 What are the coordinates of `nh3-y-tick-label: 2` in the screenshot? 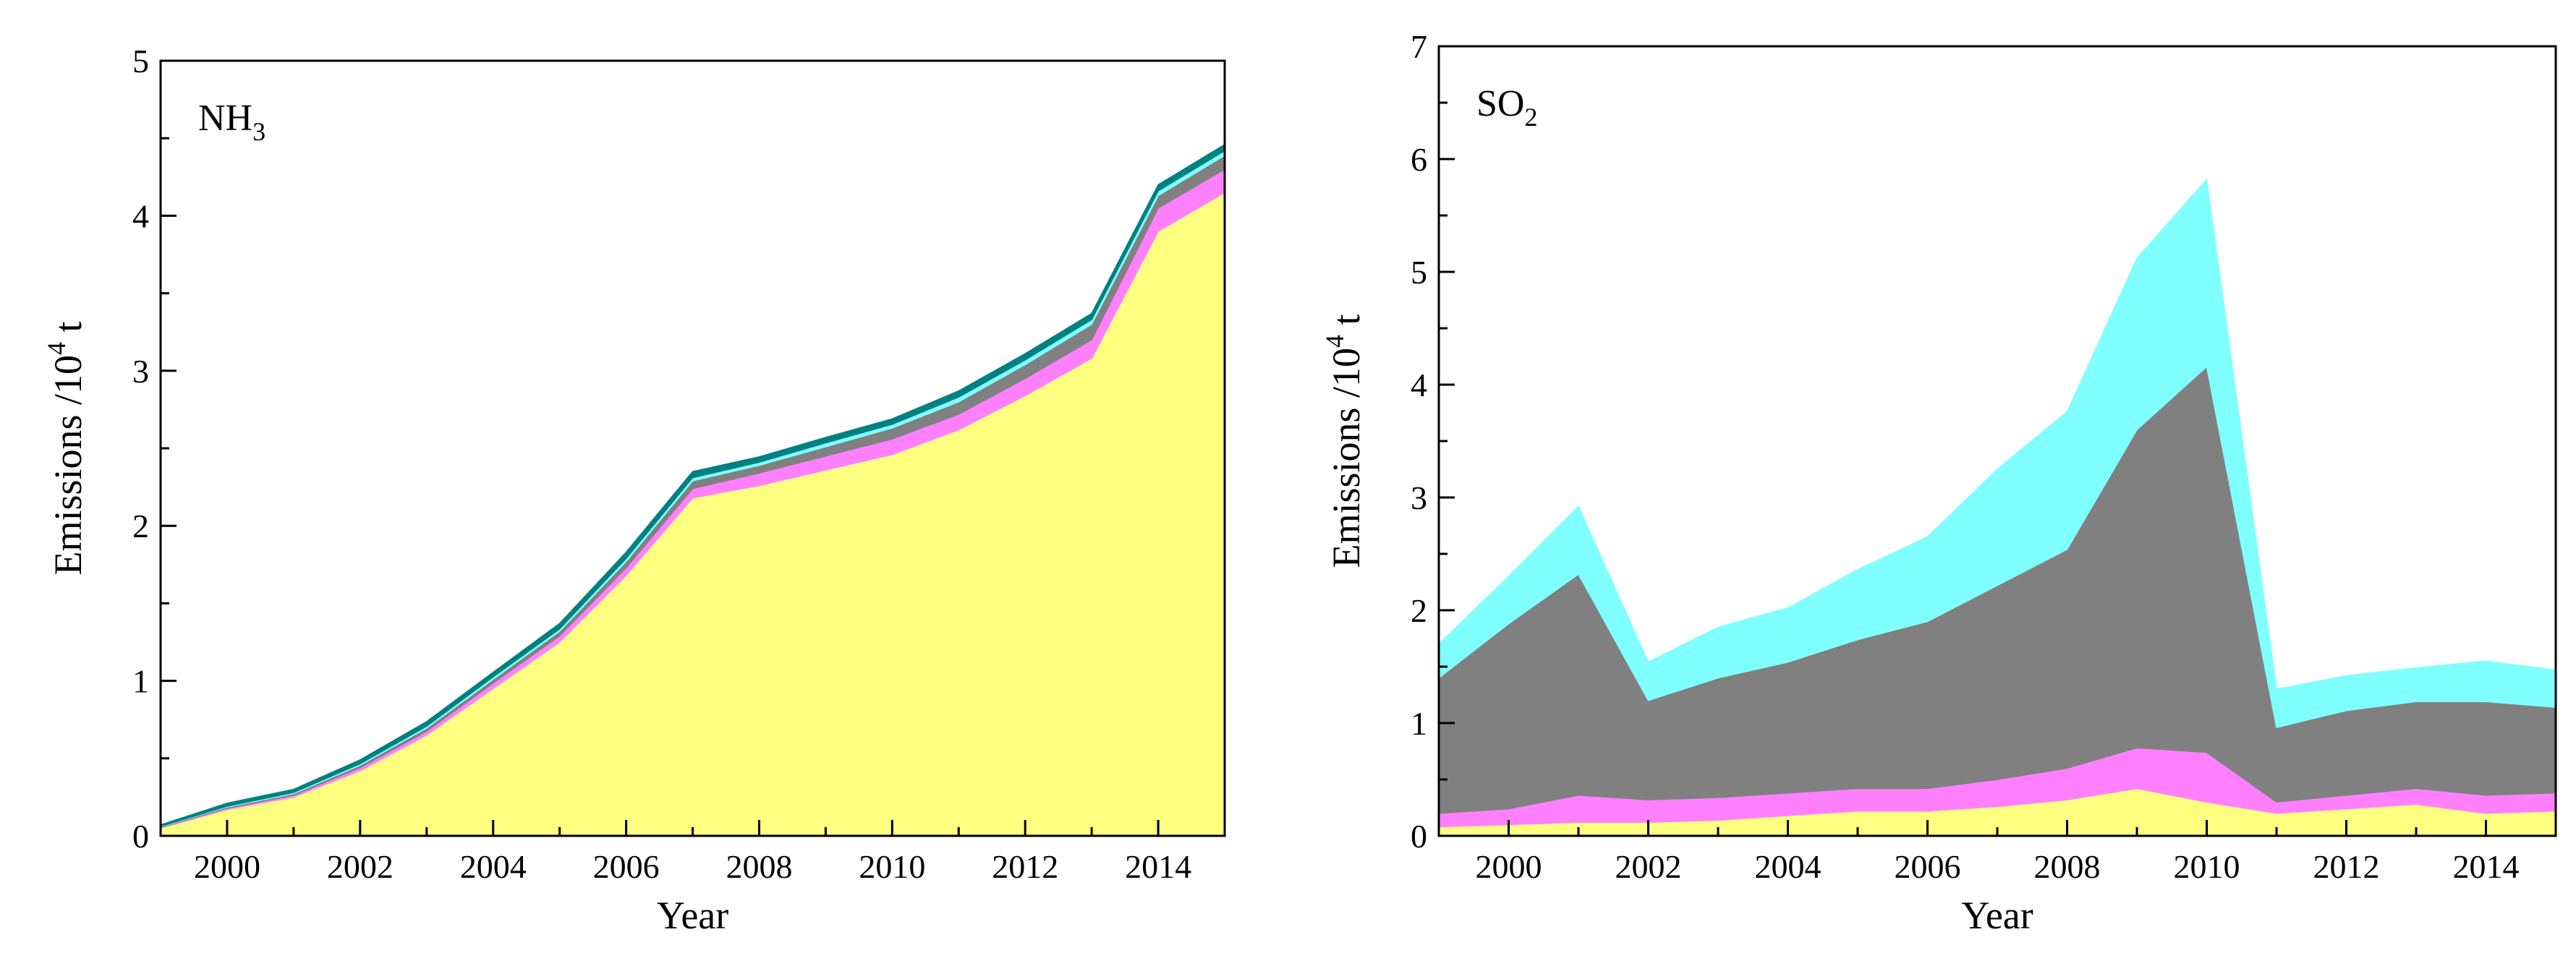 It's located at (140, 526).